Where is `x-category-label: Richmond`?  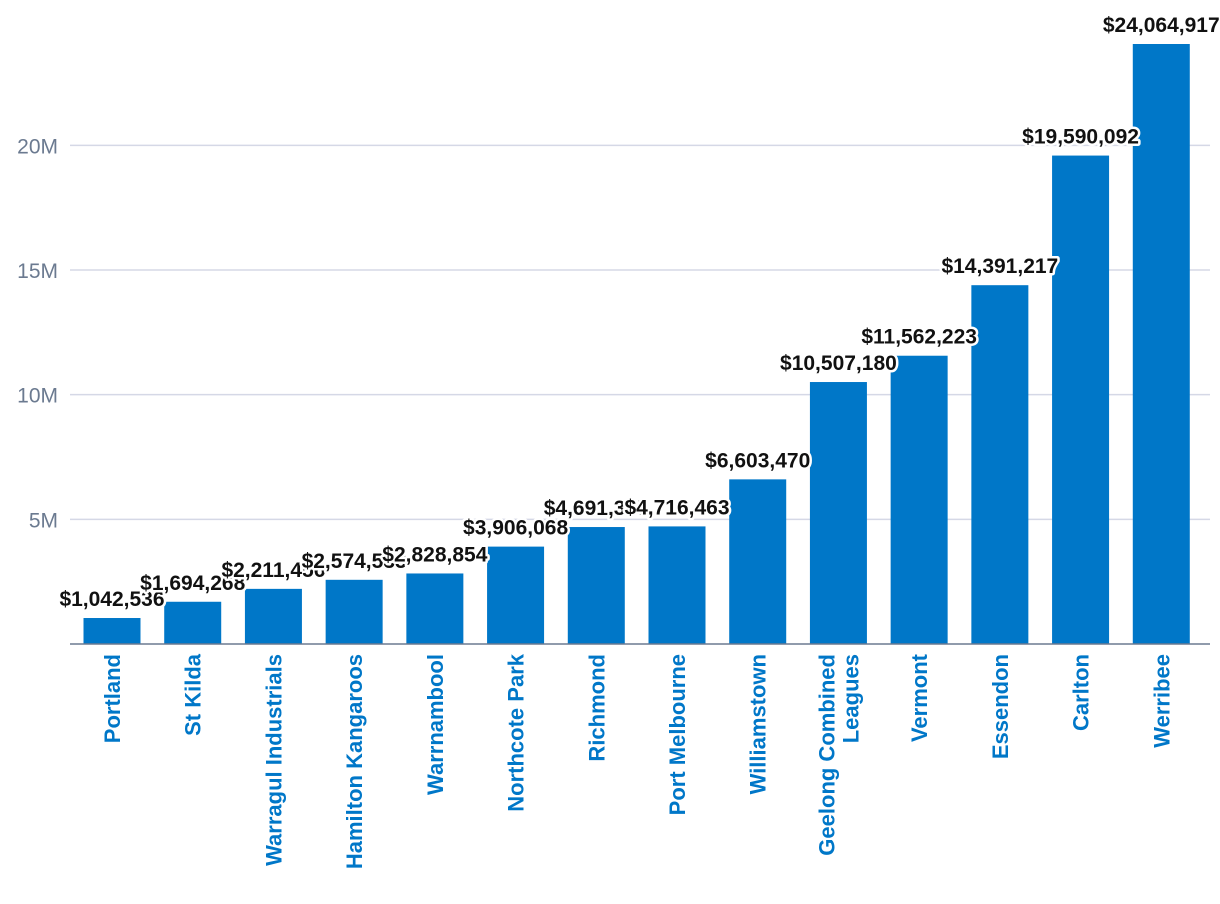
x-category-label: Richmond is located at coordinates (596, 708).